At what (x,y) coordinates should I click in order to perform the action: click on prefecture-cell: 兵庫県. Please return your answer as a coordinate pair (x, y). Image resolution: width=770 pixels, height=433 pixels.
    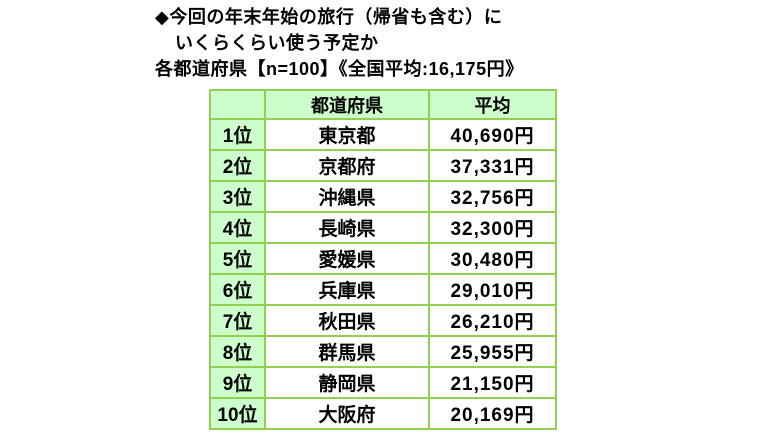
    Looking at the image, I should click on (347, 289).